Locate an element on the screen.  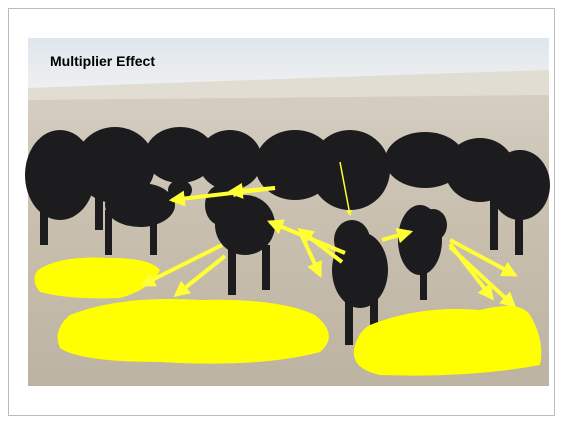
slide-title: Multiplier Effect is located at coordinates (102, 61).